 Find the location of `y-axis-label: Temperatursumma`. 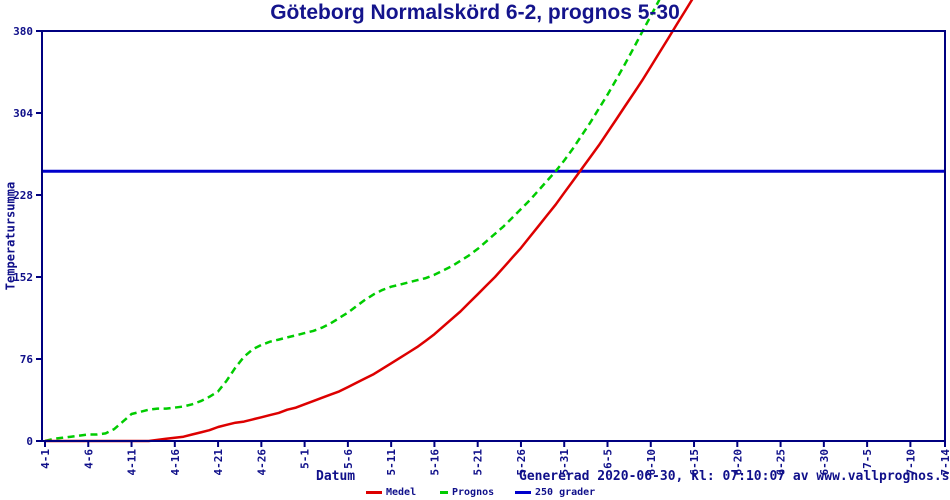

y-axis-label: Temperatursumma is located at coordinates (10, 236).